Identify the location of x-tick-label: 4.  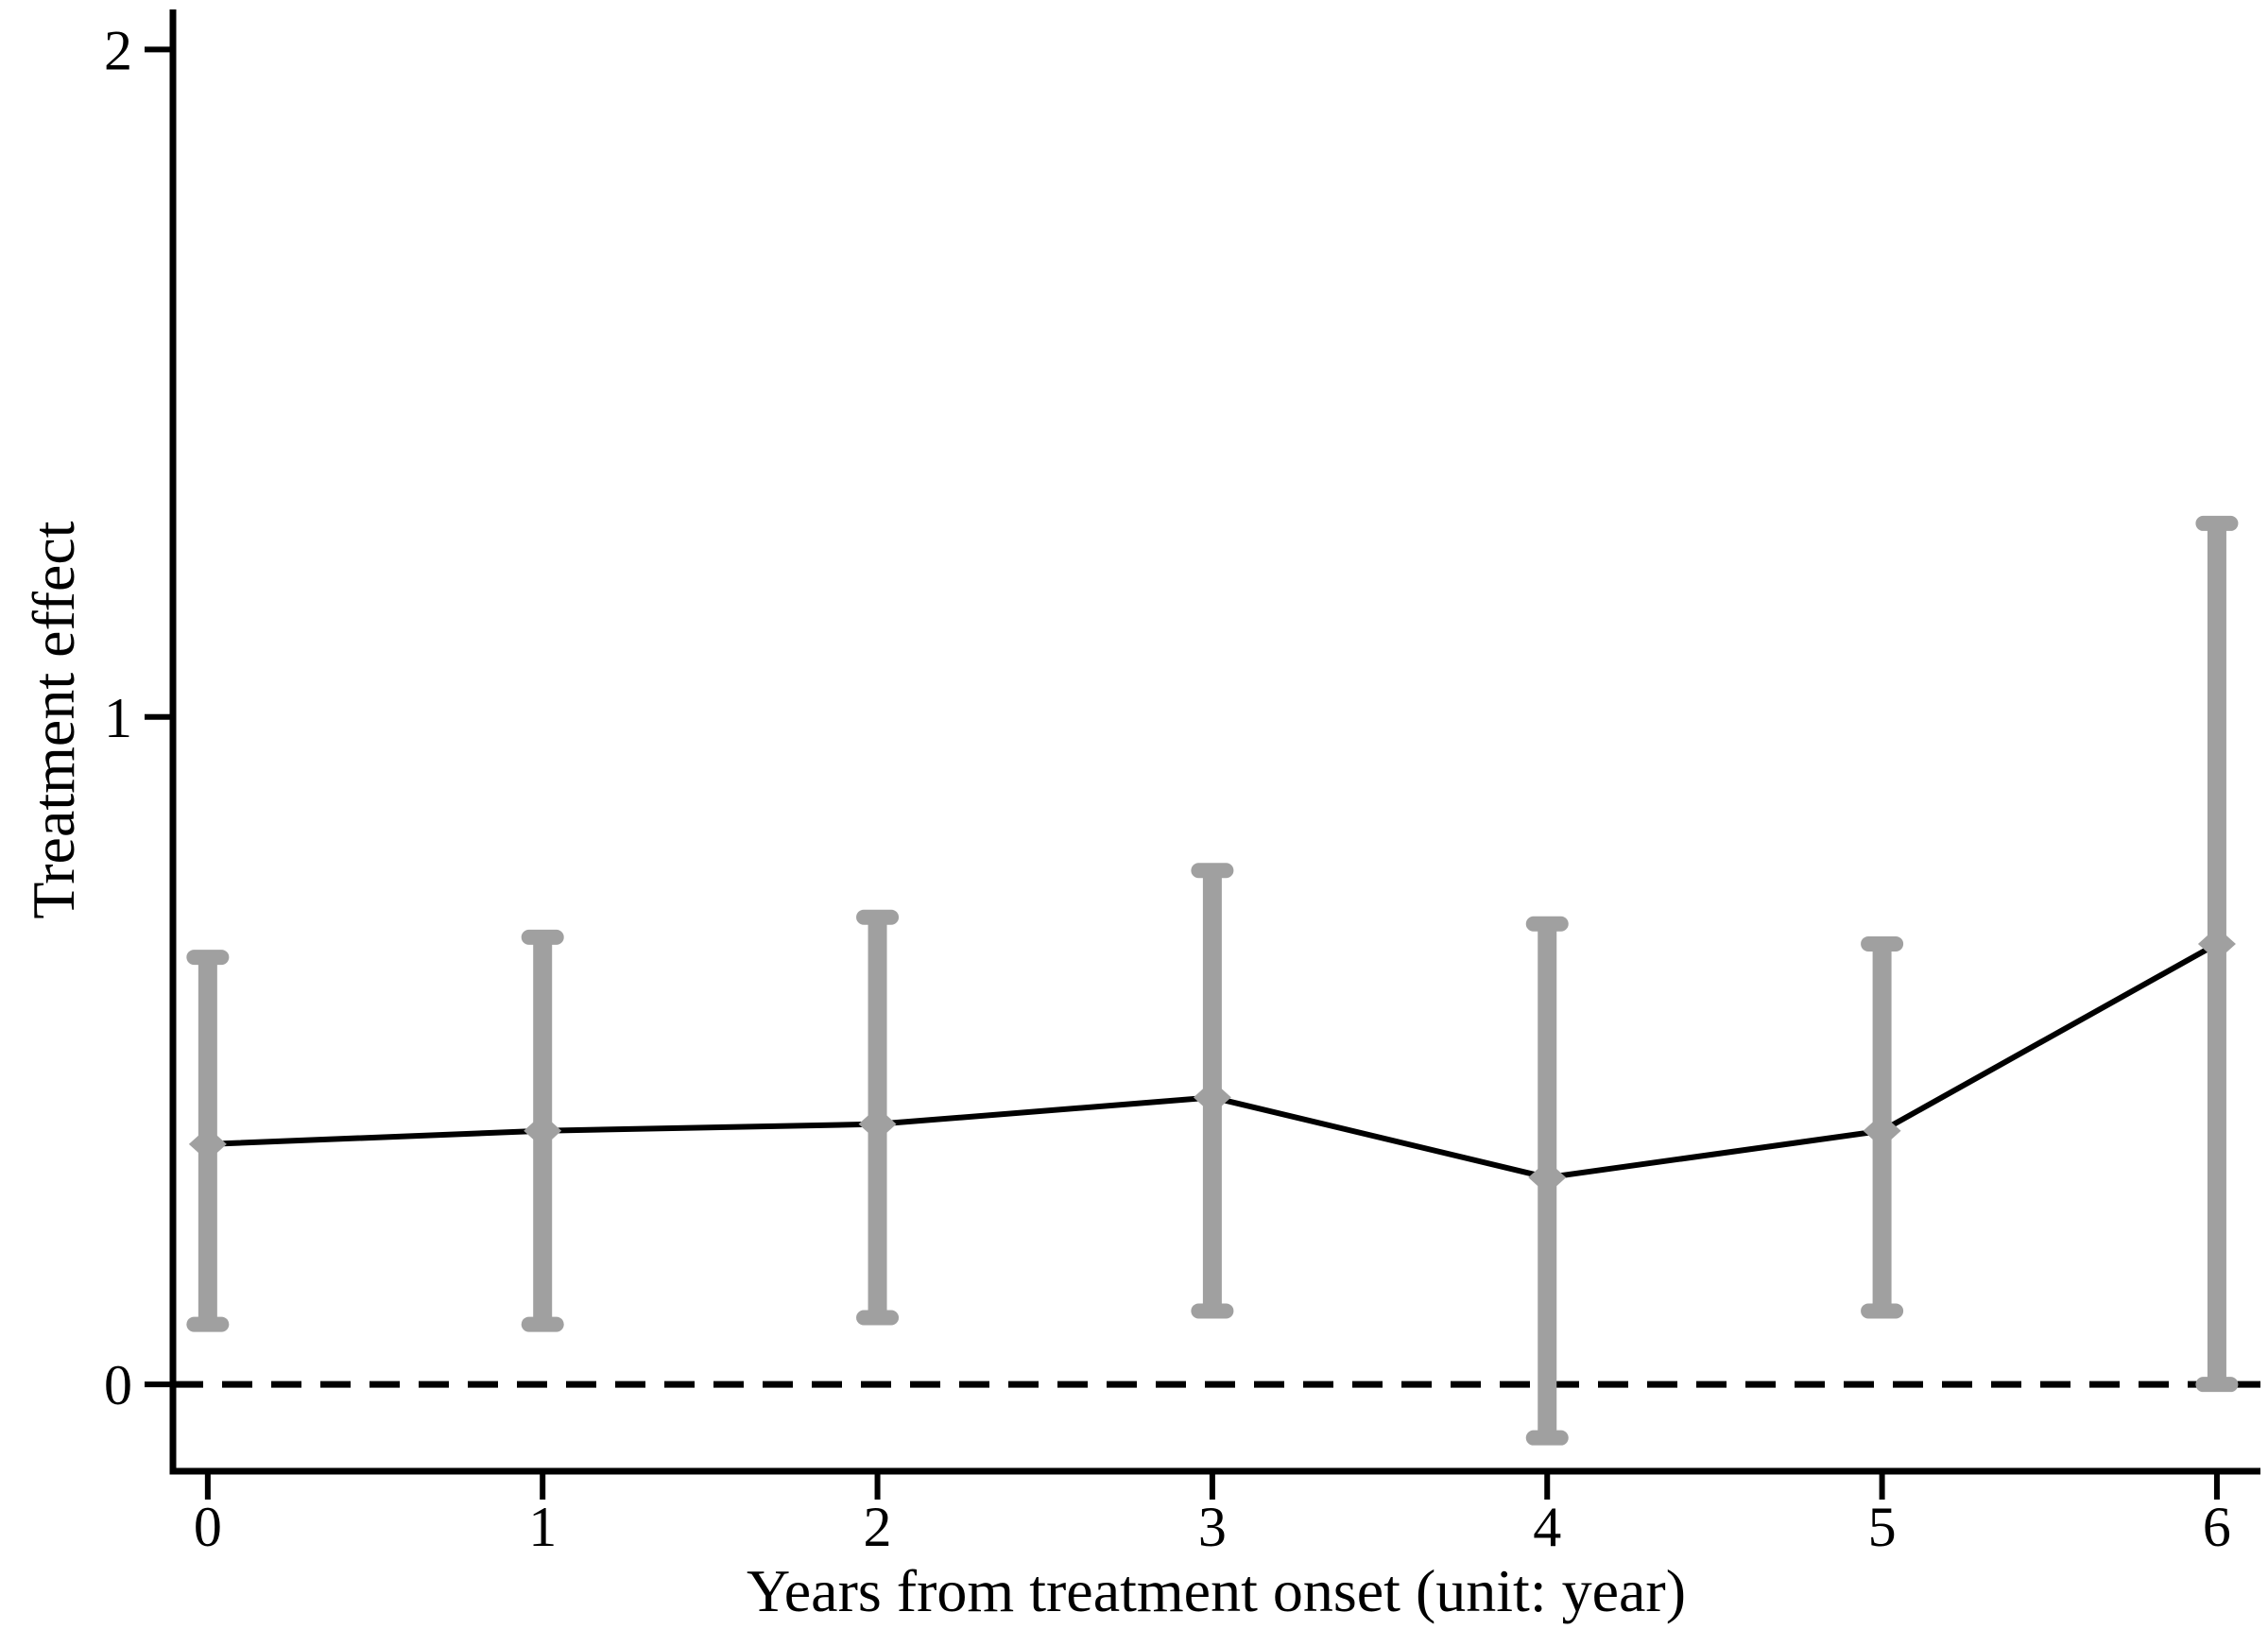
(1547, 1527).